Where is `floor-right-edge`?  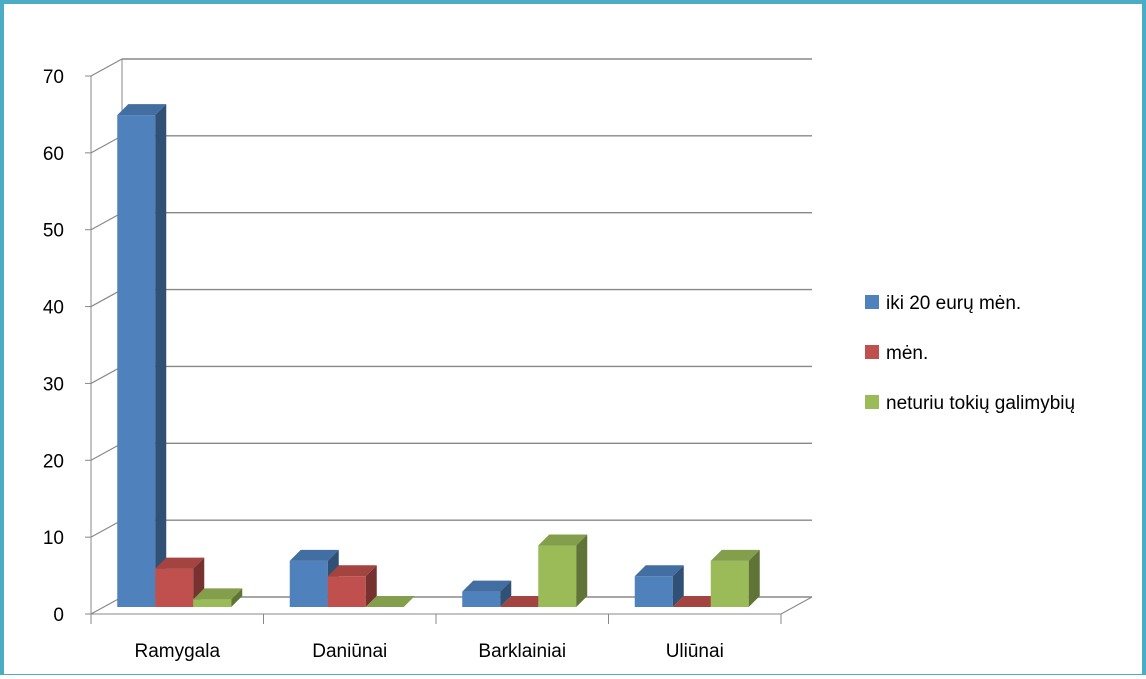 floor-right-edge is located at coordinates (796, 605).